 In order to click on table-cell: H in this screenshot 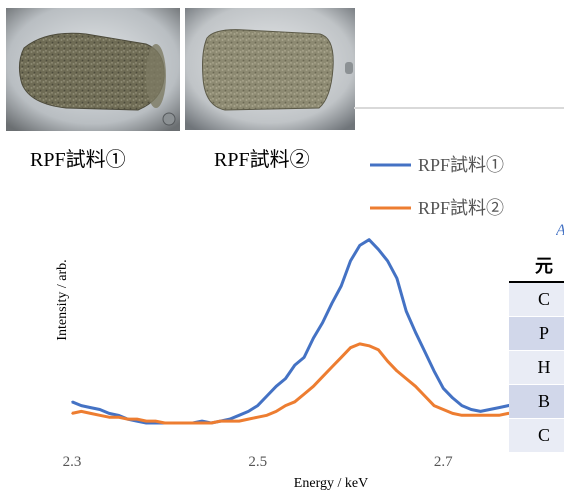, I will do `click(536, 367)`.